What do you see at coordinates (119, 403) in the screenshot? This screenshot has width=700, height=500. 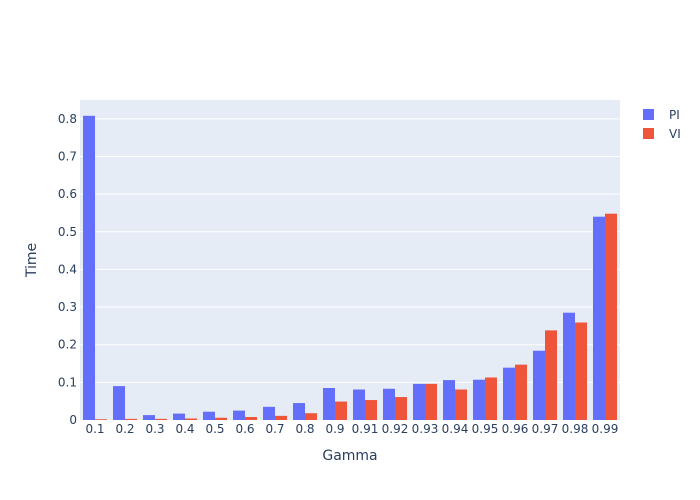 I see `bar-pi-0.2` at bounding box center [119, 403].